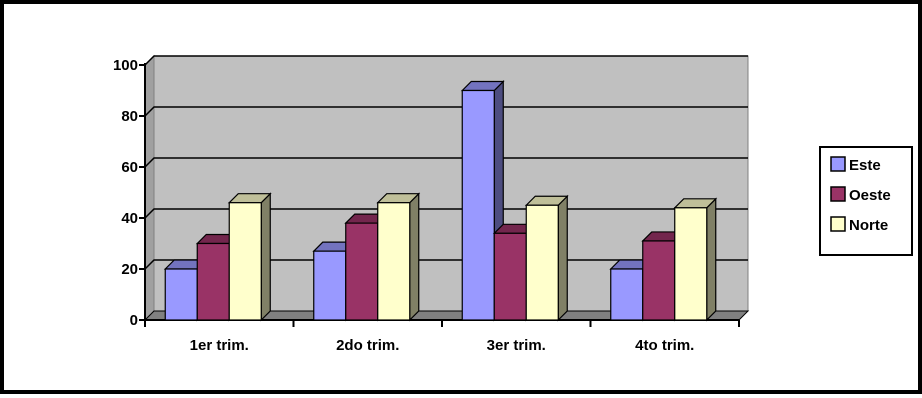 The width and height of the screenshot is (922, 398). Describe the element at coordinates (442, 337) in the screenshot. I see `x-axis-ticks: 1er trim. 2do trim. 3er trim. 4to trim.` at that location.